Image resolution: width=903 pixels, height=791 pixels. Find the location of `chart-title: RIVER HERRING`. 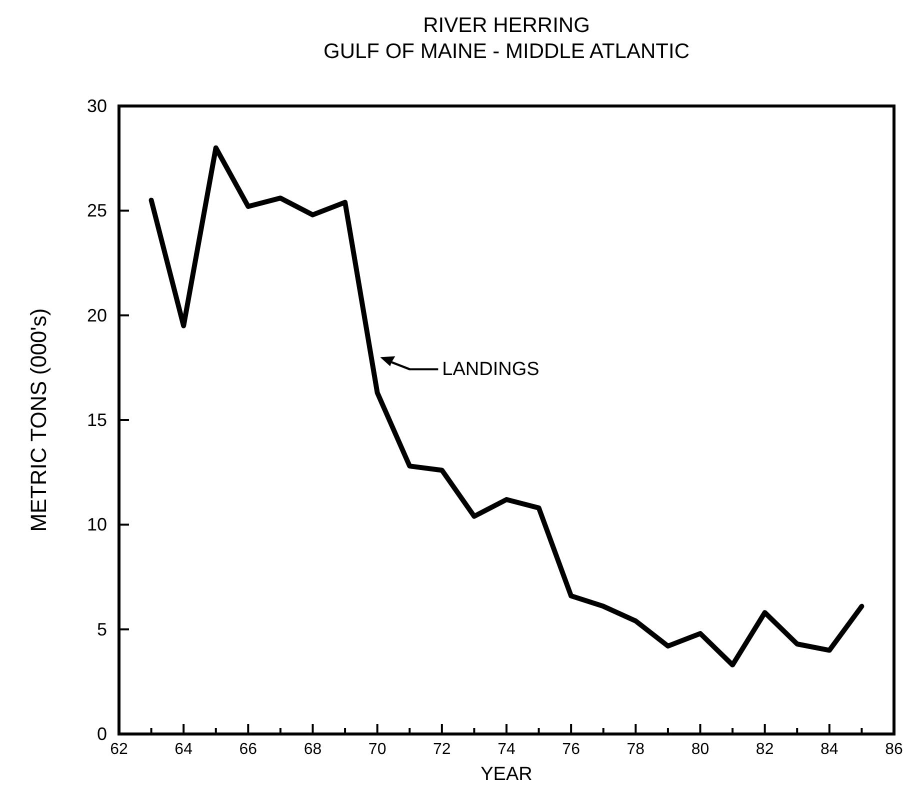

chart-title: RIVER HERRING is located at coordinates (506, 25).